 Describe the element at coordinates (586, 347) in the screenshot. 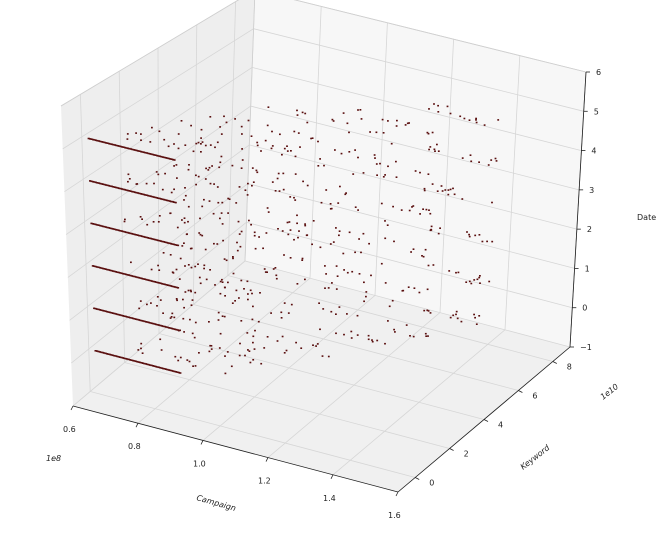

I see `z-tick-label: −1` at that location.